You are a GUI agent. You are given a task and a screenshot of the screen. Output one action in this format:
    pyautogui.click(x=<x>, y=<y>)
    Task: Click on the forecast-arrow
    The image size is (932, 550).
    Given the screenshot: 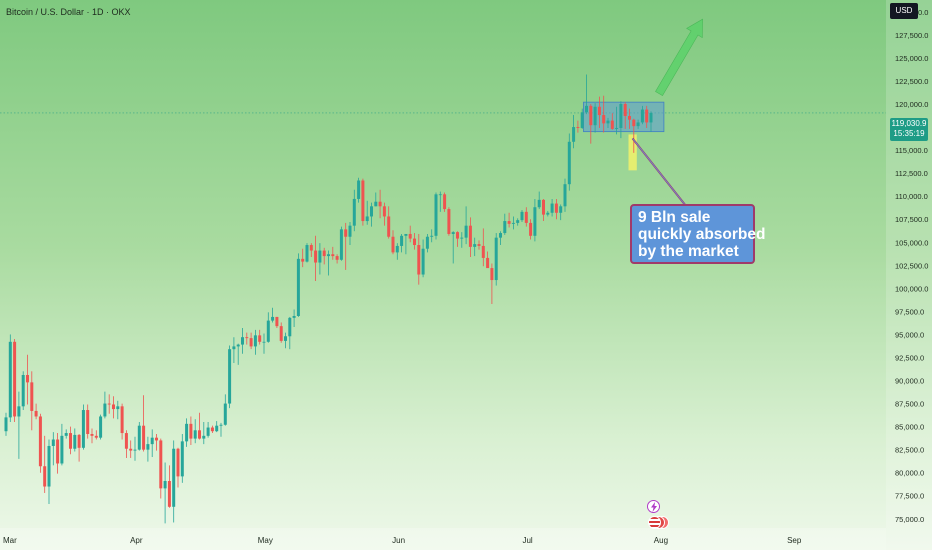 What is the action you would take?
    pyautogui.click(x=679, y=57)
    